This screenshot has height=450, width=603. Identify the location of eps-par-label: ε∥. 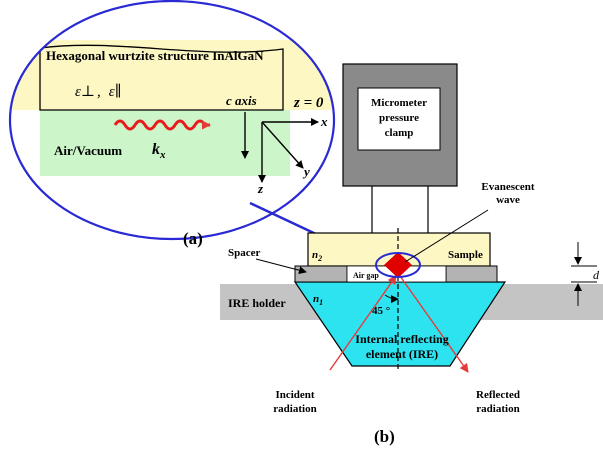
(115, 91).